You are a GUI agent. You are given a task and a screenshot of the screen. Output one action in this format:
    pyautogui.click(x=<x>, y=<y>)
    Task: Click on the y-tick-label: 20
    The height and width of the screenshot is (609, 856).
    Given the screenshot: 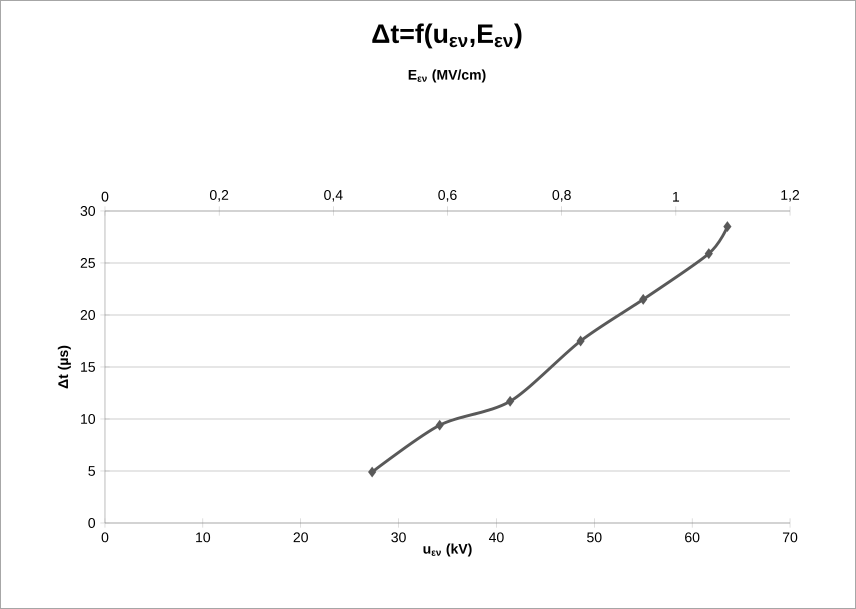 What is the action you would take?
    pyautogui.click(x=88, y=315)
    